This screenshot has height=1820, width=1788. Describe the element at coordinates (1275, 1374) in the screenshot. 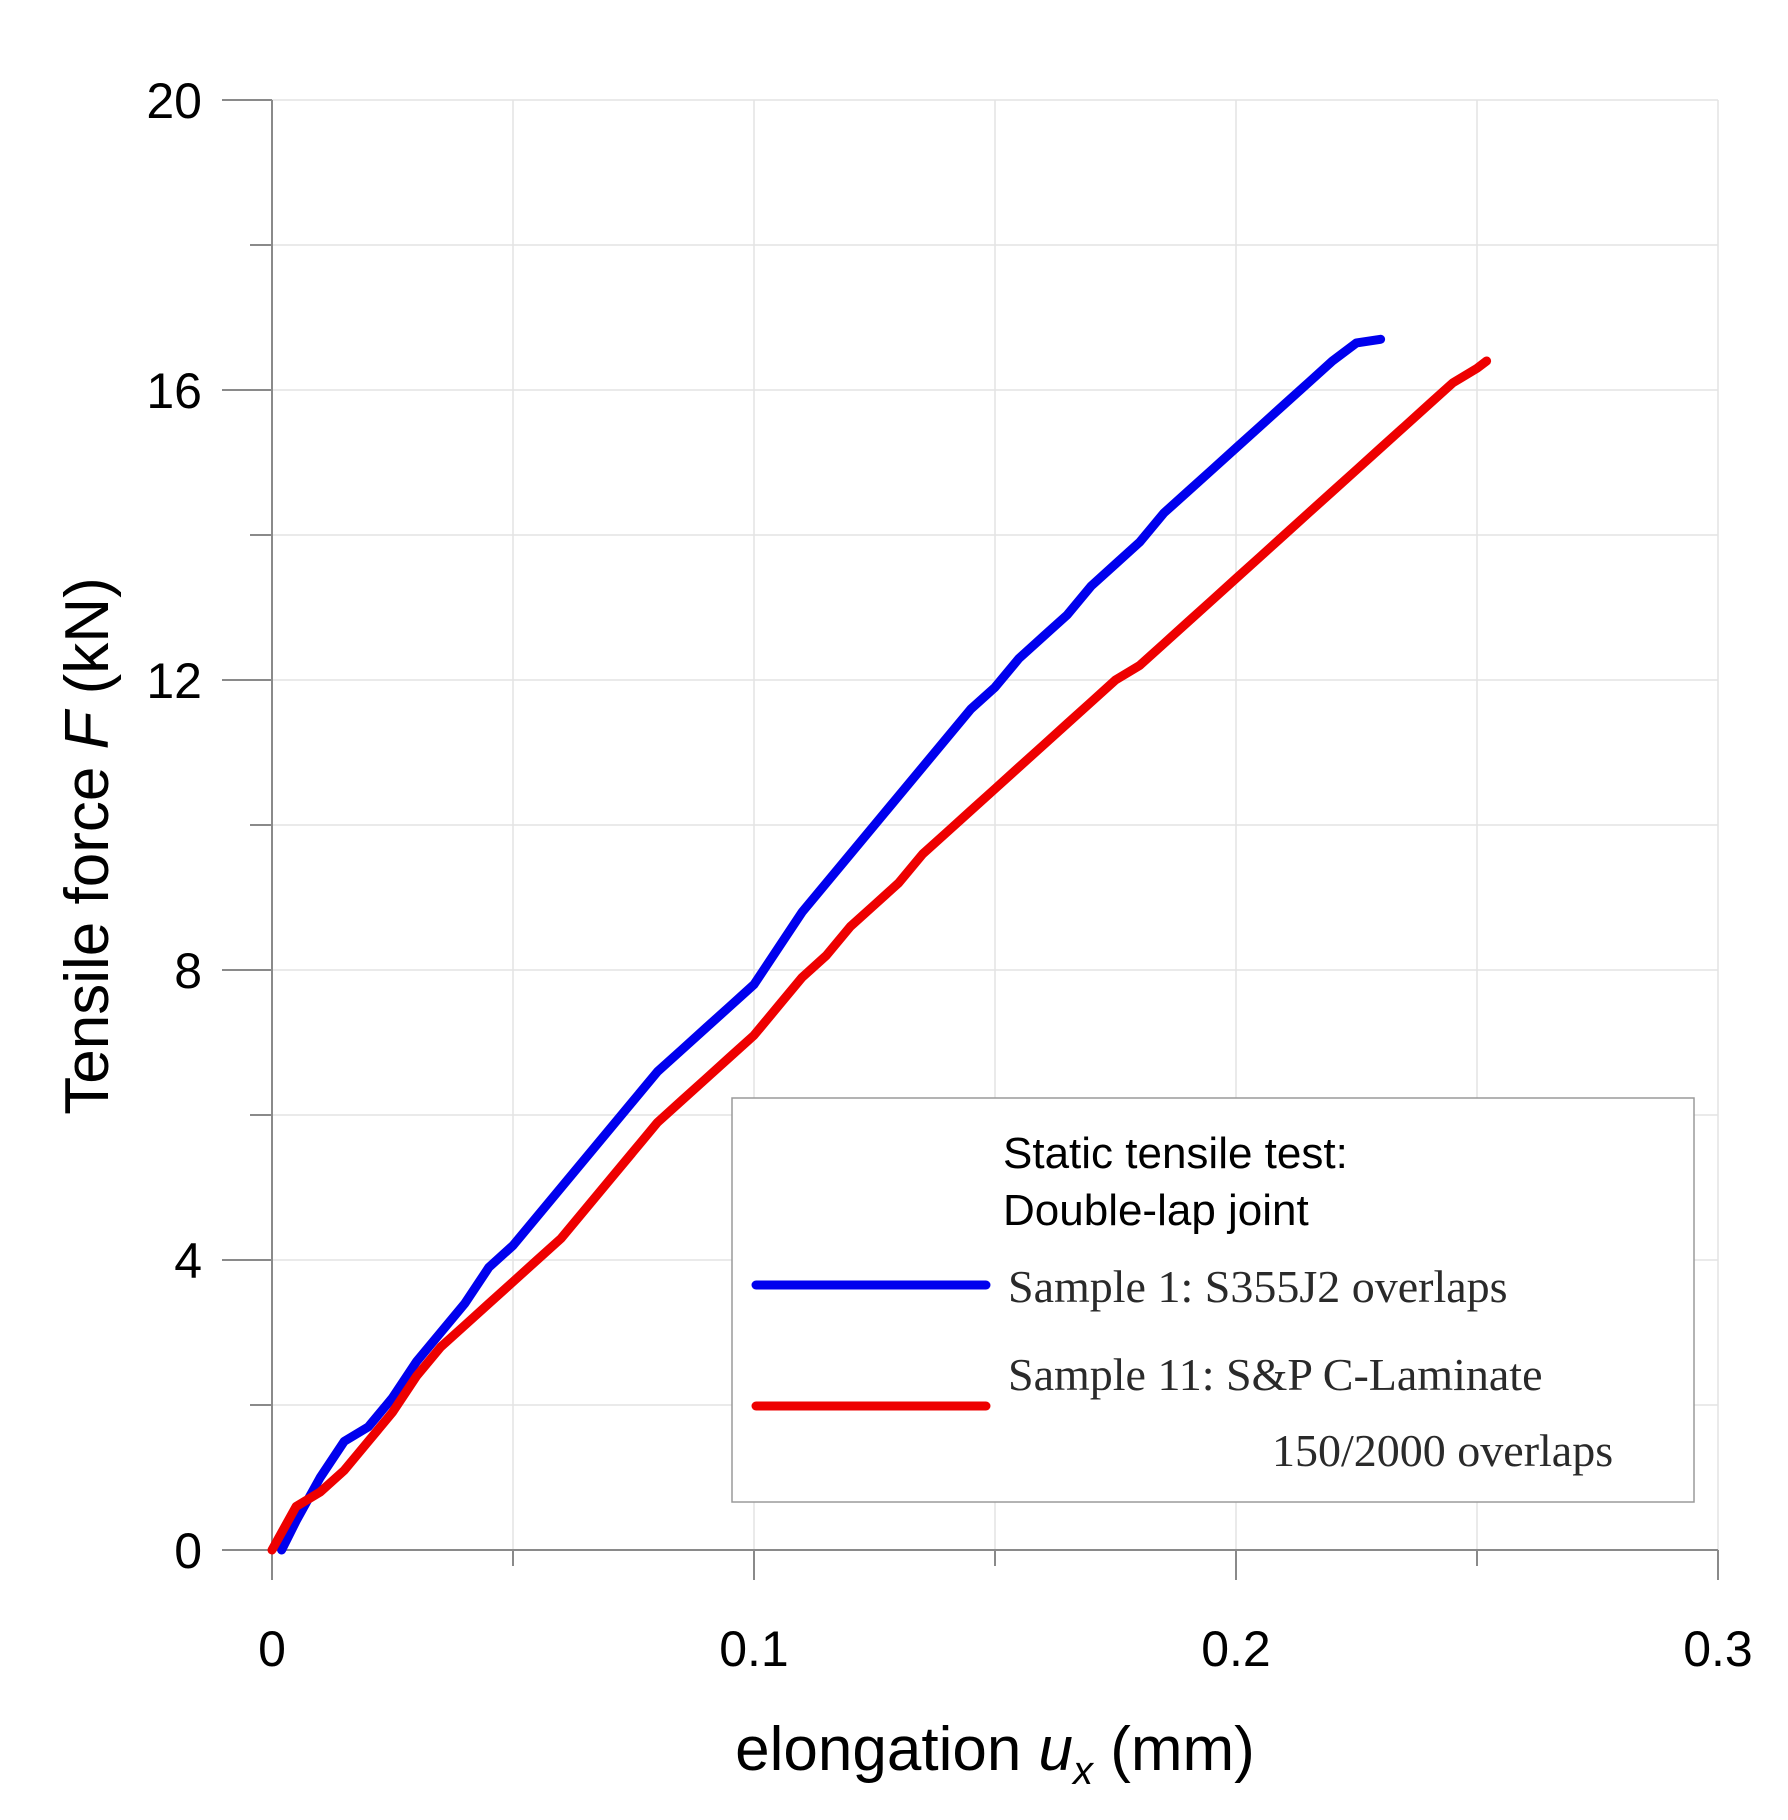

I see `legend-label-sample-11-line-1: Sample 11: S&P C-Laminate` at that location.